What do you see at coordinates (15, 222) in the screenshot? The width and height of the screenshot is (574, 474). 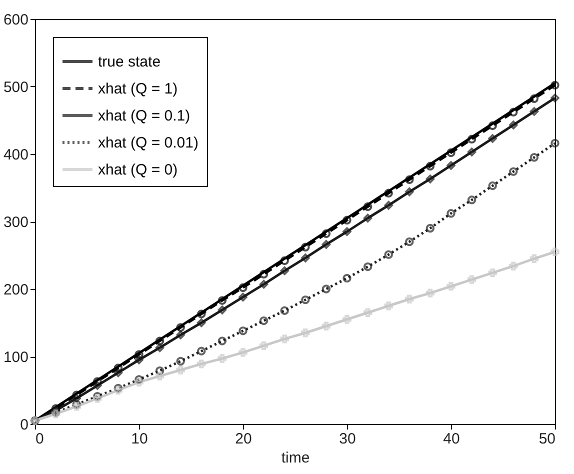 I see `y-tick-label: 300` at bounding box center [15, 222].